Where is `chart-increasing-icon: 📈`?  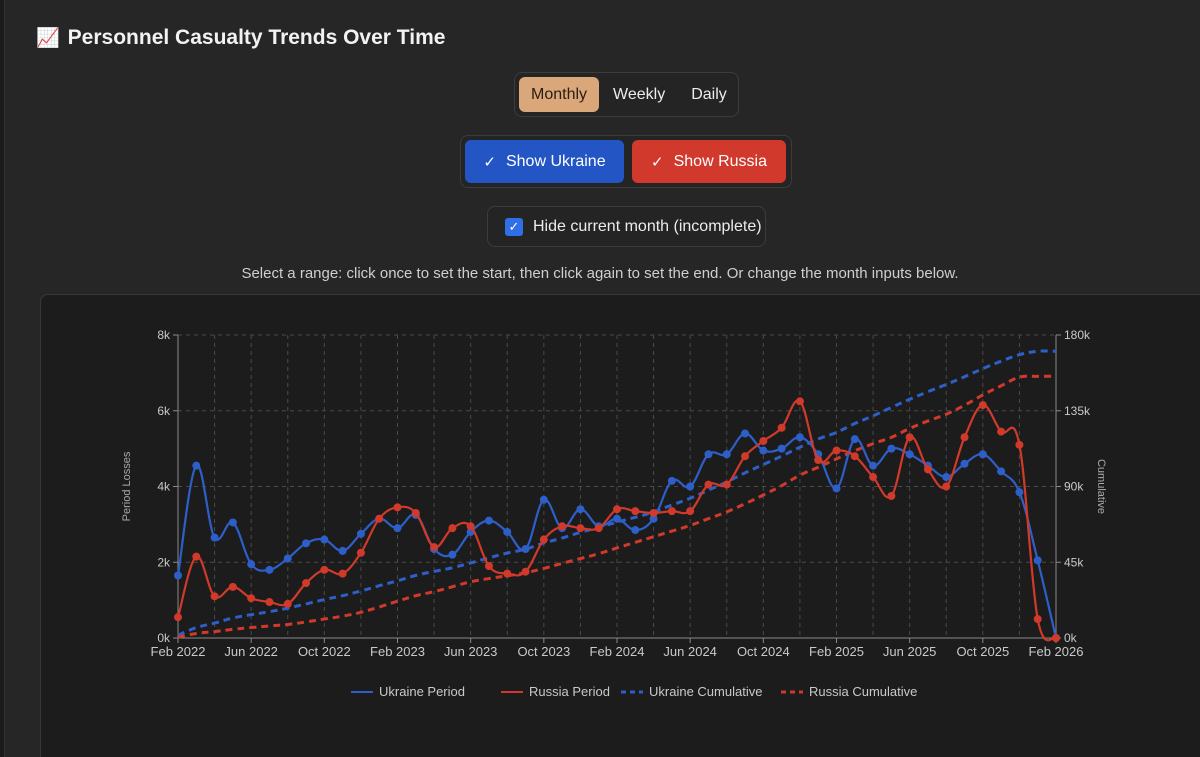
chart-increasing-icon: 📈 is located at coordinates (48, 38).